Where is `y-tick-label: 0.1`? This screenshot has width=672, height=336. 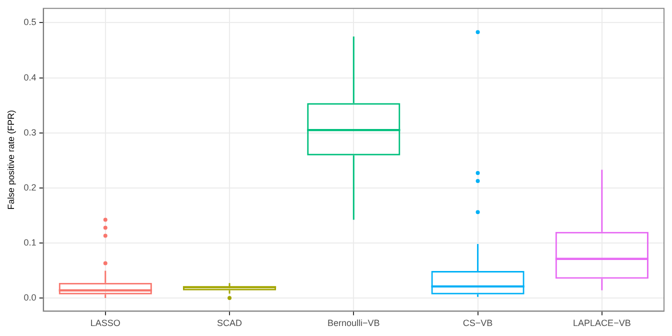 y-tick-label: 0.1 is located at coordinates (30, 242).